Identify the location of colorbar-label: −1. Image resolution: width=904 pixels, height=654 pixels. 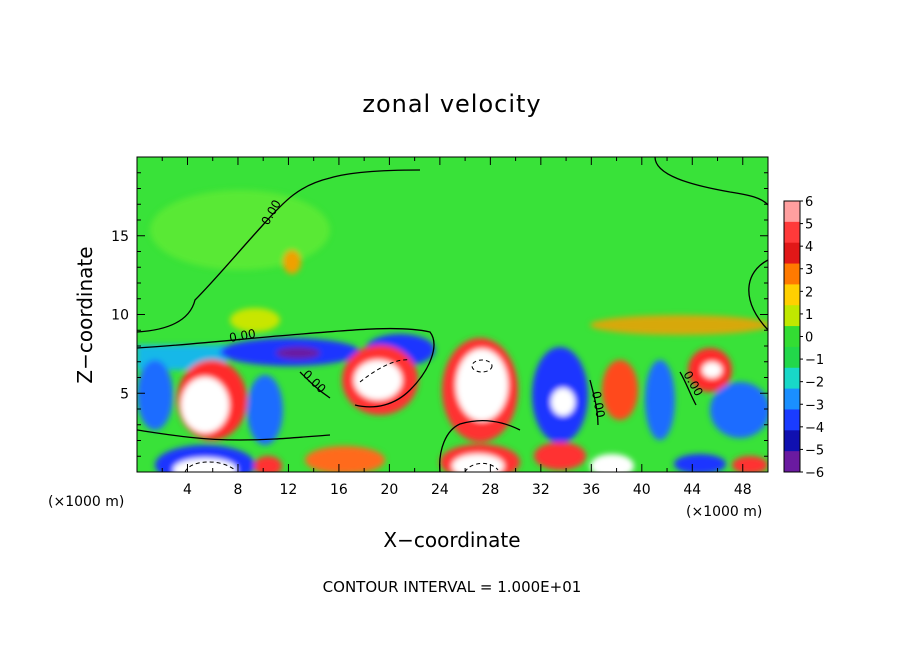
(814, 360).